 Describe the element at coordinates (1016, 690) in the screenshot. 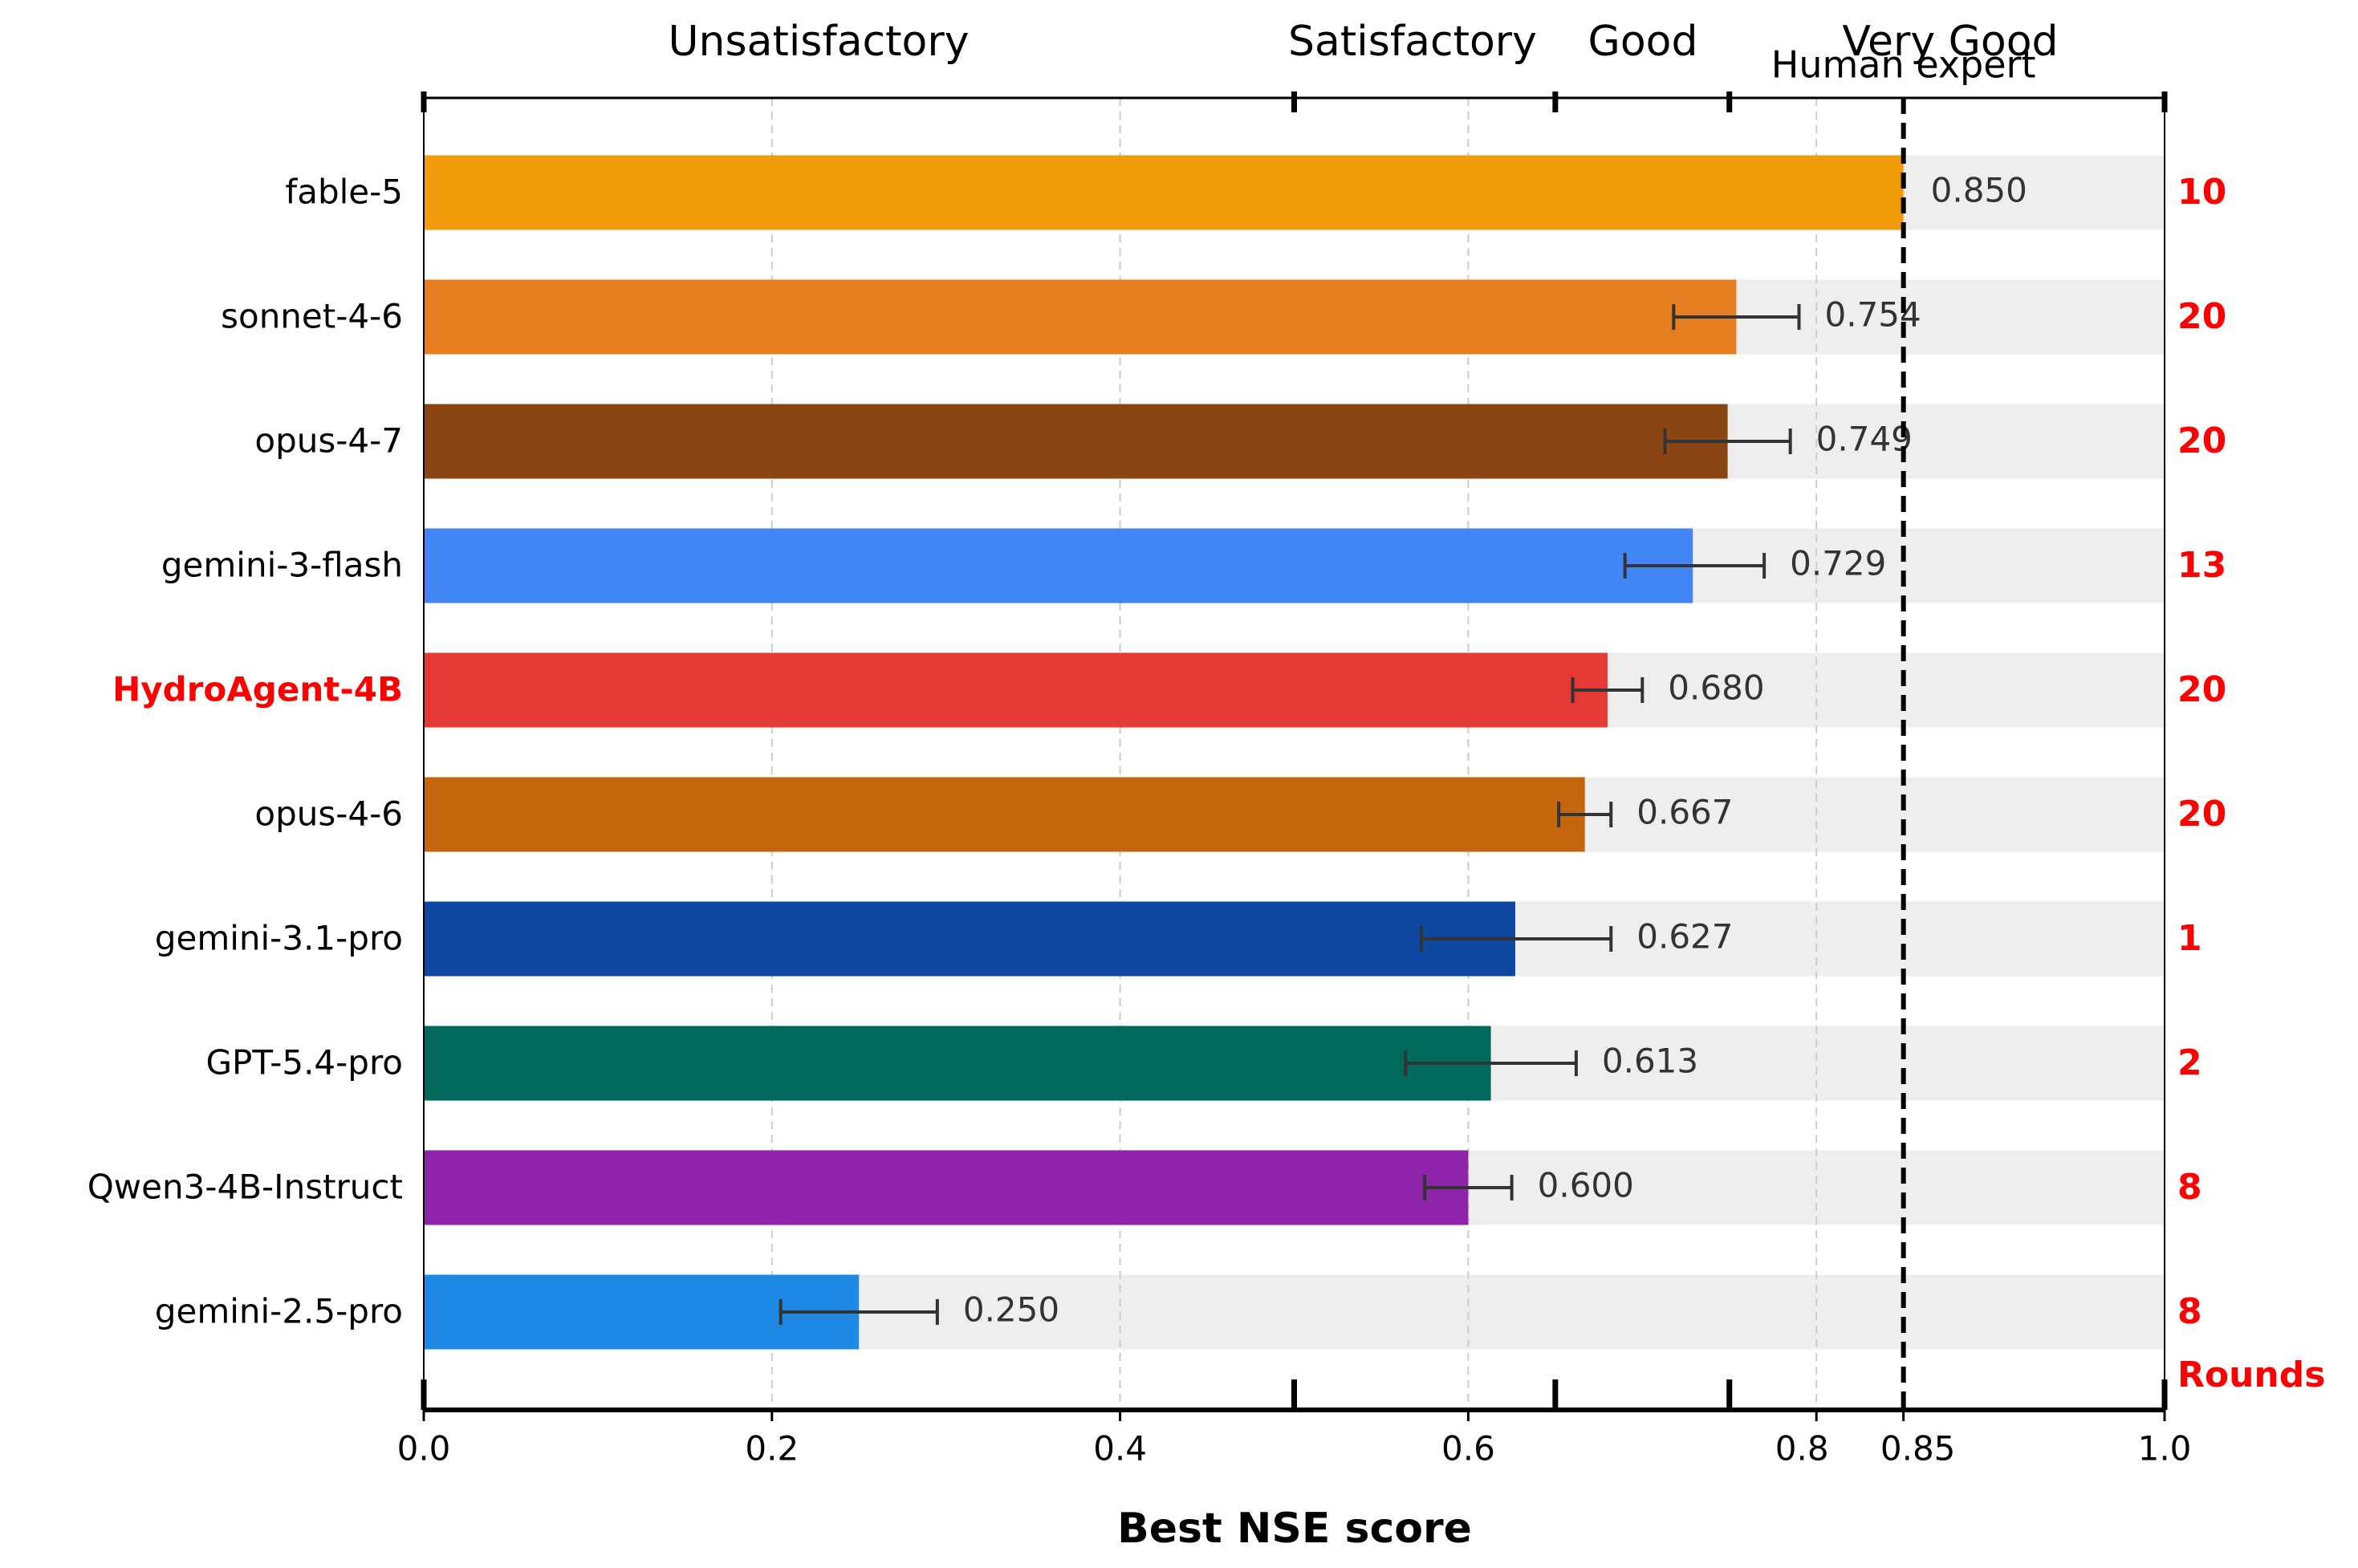

I see `bar-HydroAgent-4B` at that location.